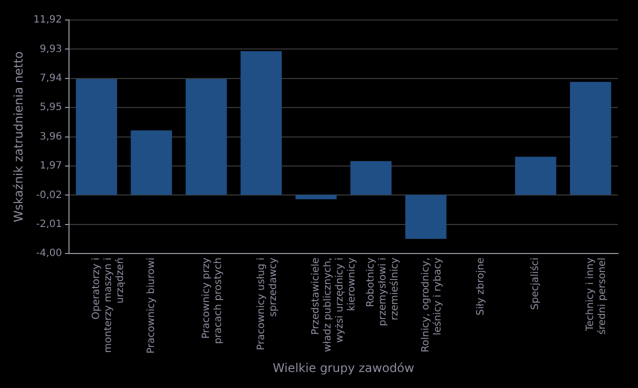  I want to click on y-tick-label: 3,96, so click(51, 136).